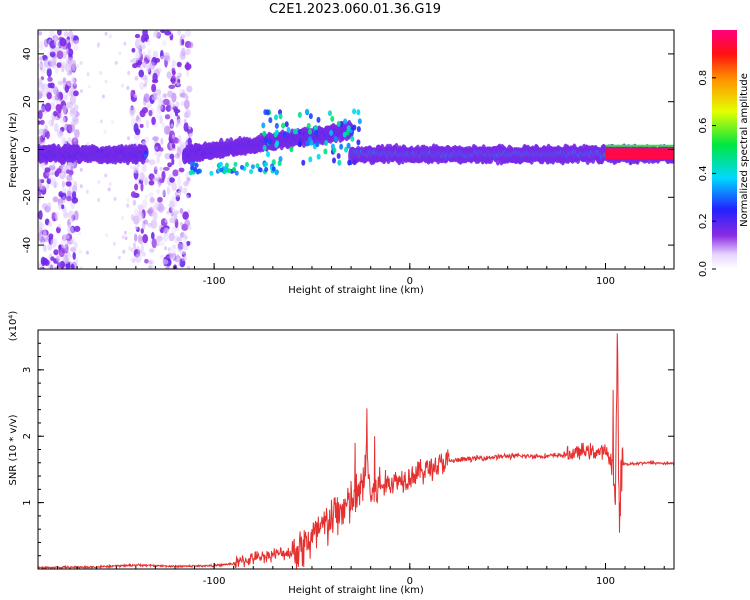  Describe the element at coordinates (27, 197) in the screenshot. I see `spectrogram-ytick-label: -20` at that location.